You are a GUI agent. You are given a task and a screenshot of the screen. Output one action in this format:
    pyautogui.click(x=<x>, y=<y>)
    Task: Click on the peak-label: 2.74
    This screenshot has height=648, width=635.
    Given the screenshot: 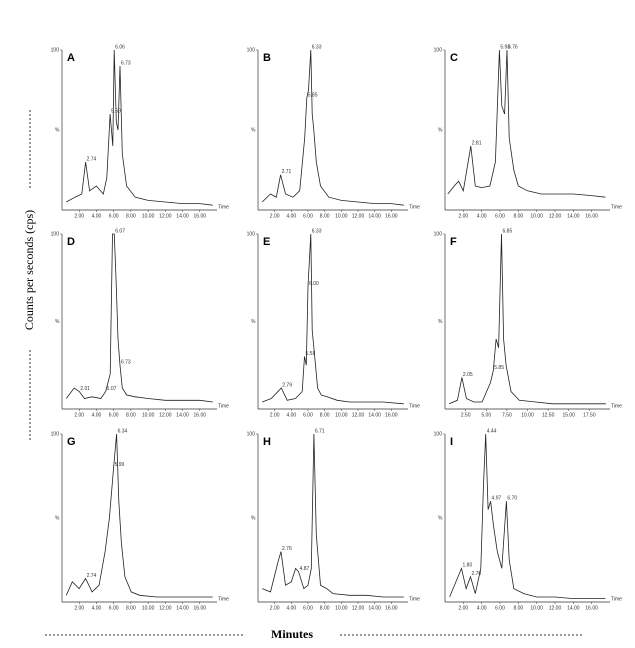 What is the action you would take?
    pyautogui.click(x=92, y=159)
    